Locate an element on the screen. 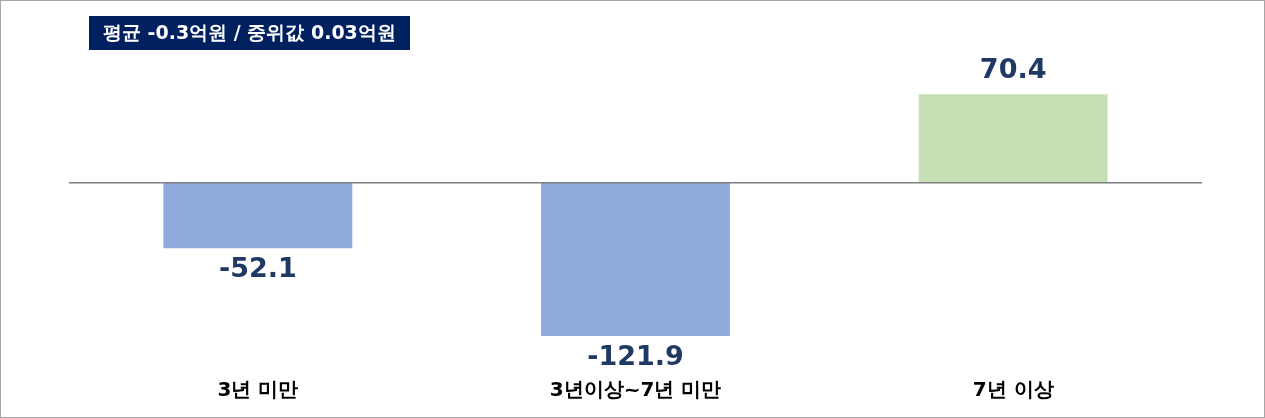 The width and height of the screenshot is (1265, 418). data-label: -121.9 is located at coordinates (635, 355).